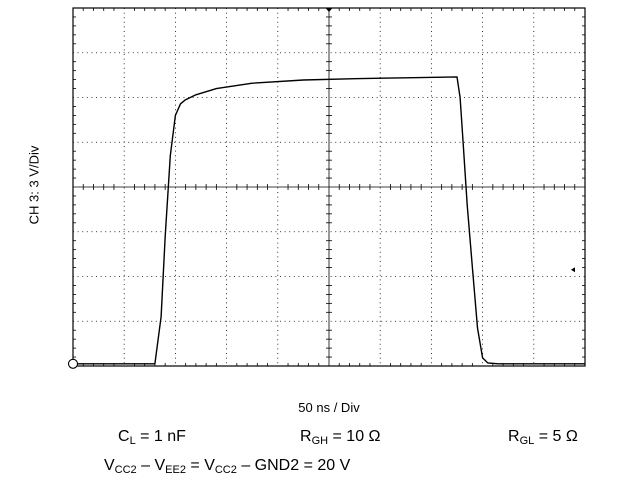 The height and width of the screenshot is (487, 634). Describe the element at coordinates (34, 185) in the screenshot. I see `y-axis-label: CH 3: 3 V/Div` at that location.